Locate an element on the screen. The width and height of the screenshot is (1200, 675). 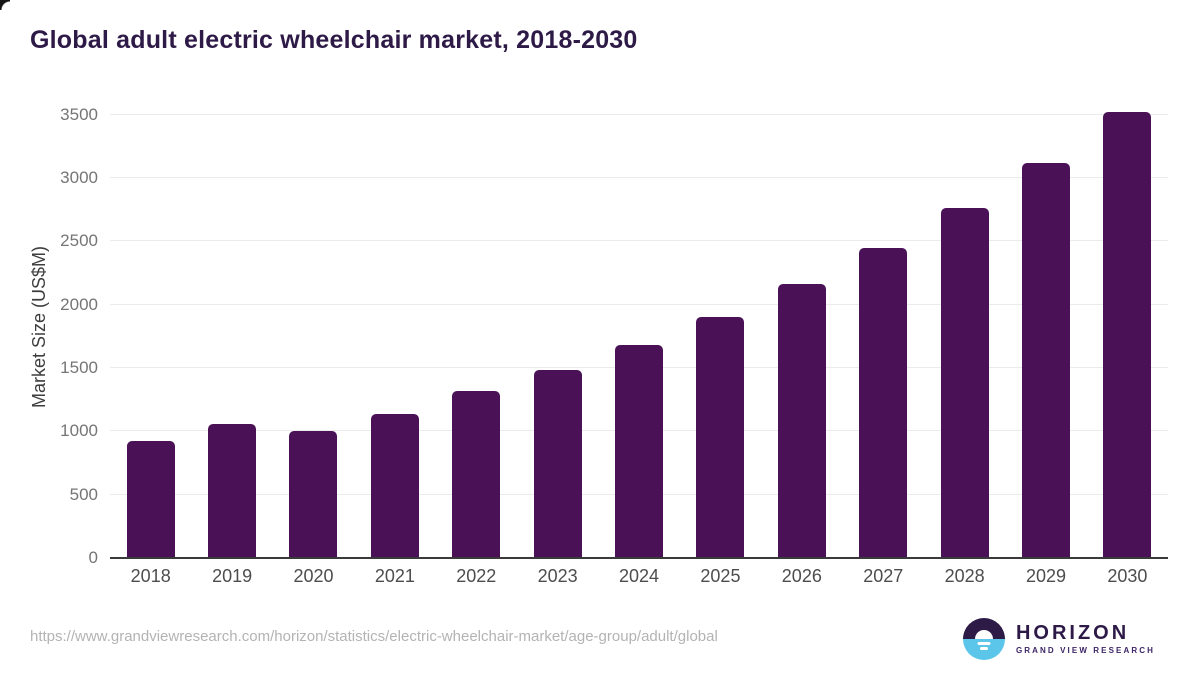
logo-name: HORIZON is located at coordinates (1072, 633).